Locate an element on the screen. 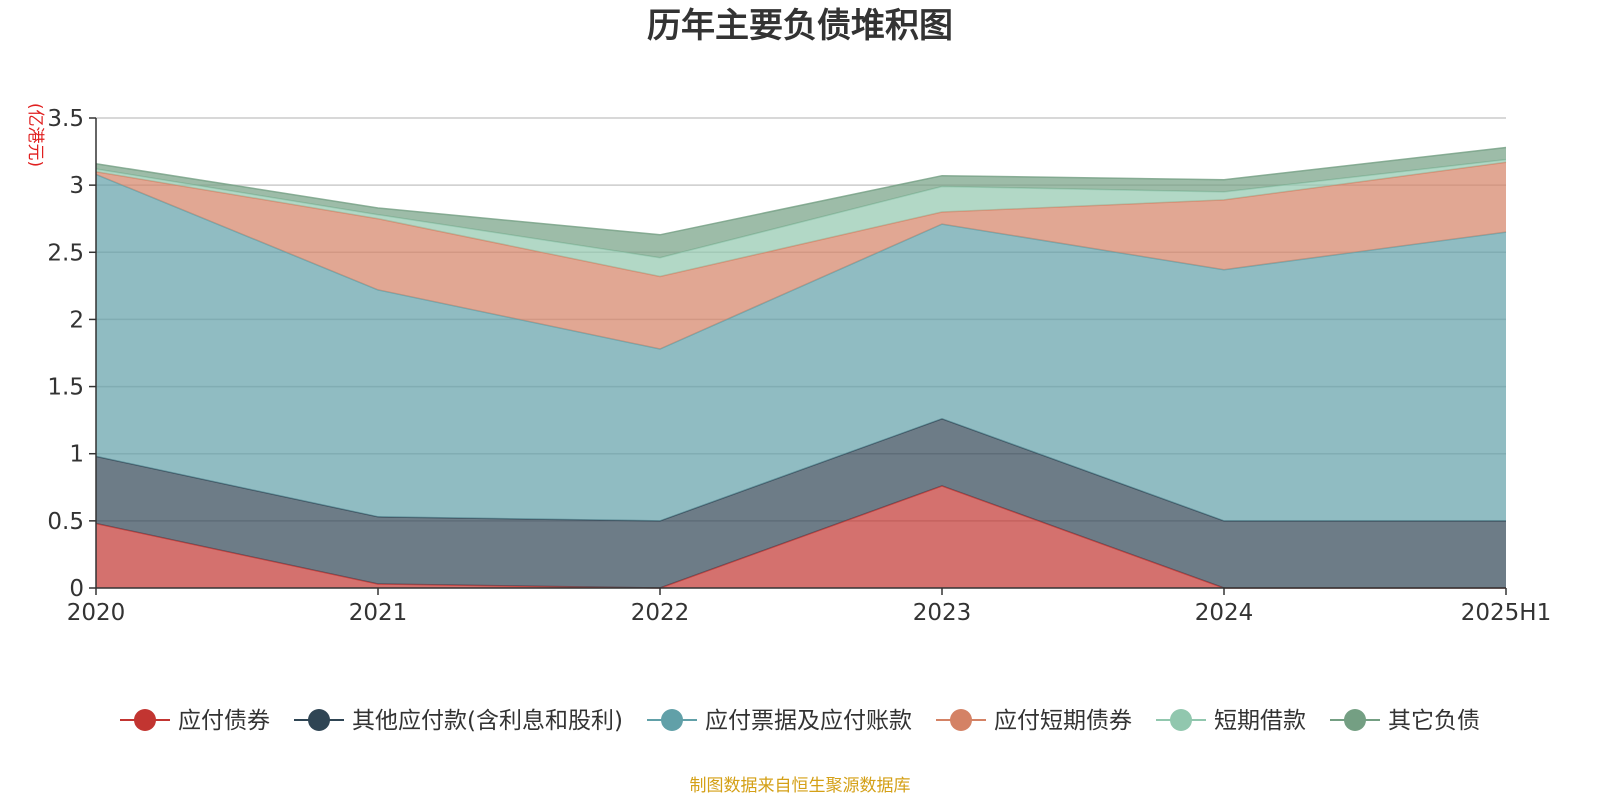 Image resolution: width=1600 pixels, height=800 pixels. legend-item-3: 应付票据及应付账款 is located at coordinates (779, 721).